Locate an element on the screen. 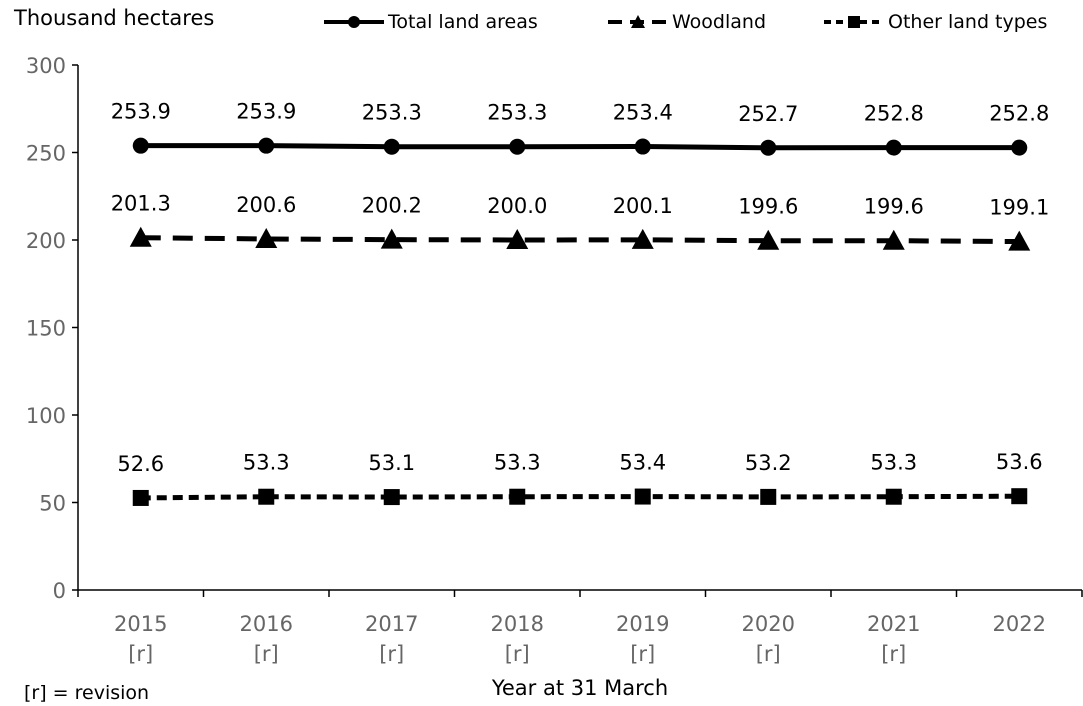 This screenshot has width=1083, height=706. data-label-woodland-2022: 199.1 is located at coordinates (1019, 208).